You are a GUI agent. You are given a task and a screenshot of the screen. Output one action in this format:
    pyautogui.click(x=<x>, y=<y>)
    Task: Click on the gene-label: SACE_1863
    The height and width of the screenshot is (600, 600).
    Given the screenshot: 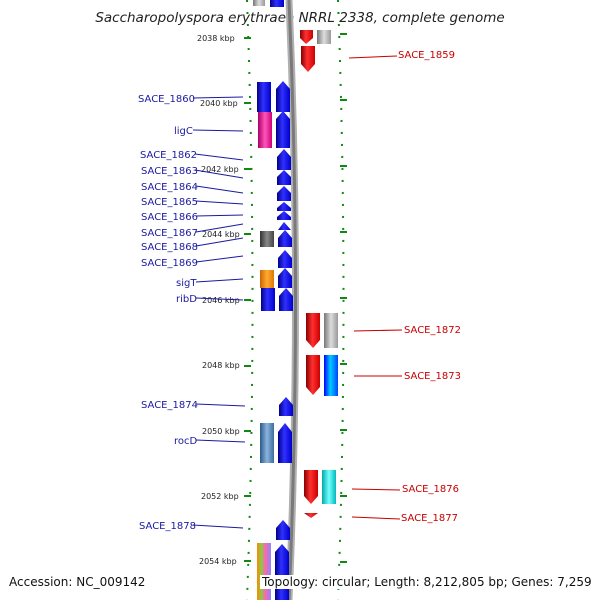 What is the action you would take?
    pyautogui.click(x=169, y=171)
    